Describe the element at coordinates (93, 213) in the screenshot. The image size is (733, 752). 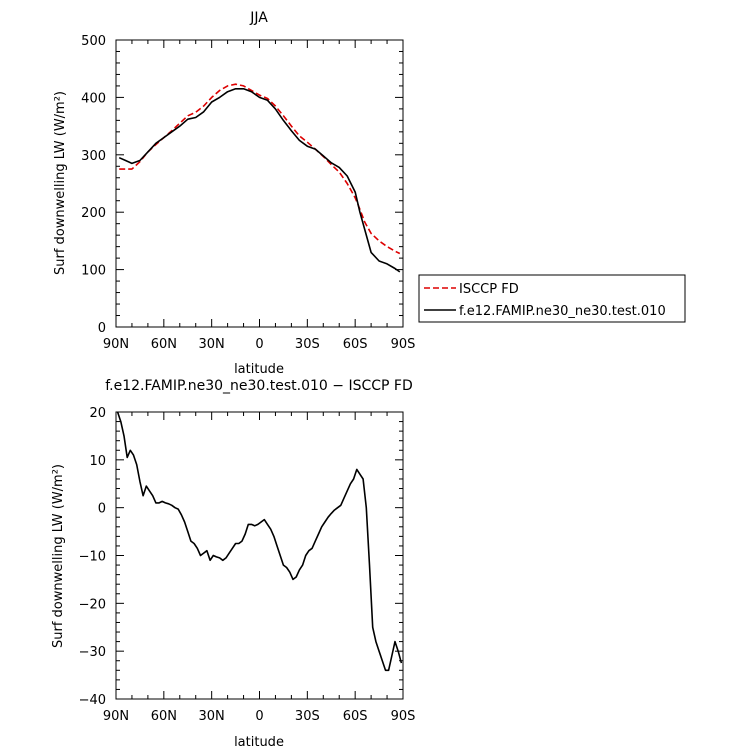
I see `y-tick-label: 200` at that location.